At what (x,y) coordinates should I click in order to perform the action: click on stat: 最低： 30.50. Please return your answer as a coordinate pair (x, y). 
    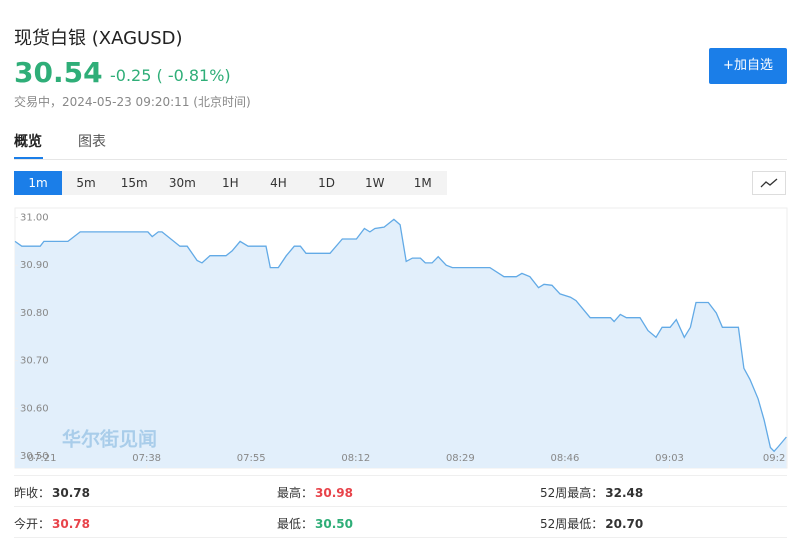
    Looking at the image, I should click on (315, 523).